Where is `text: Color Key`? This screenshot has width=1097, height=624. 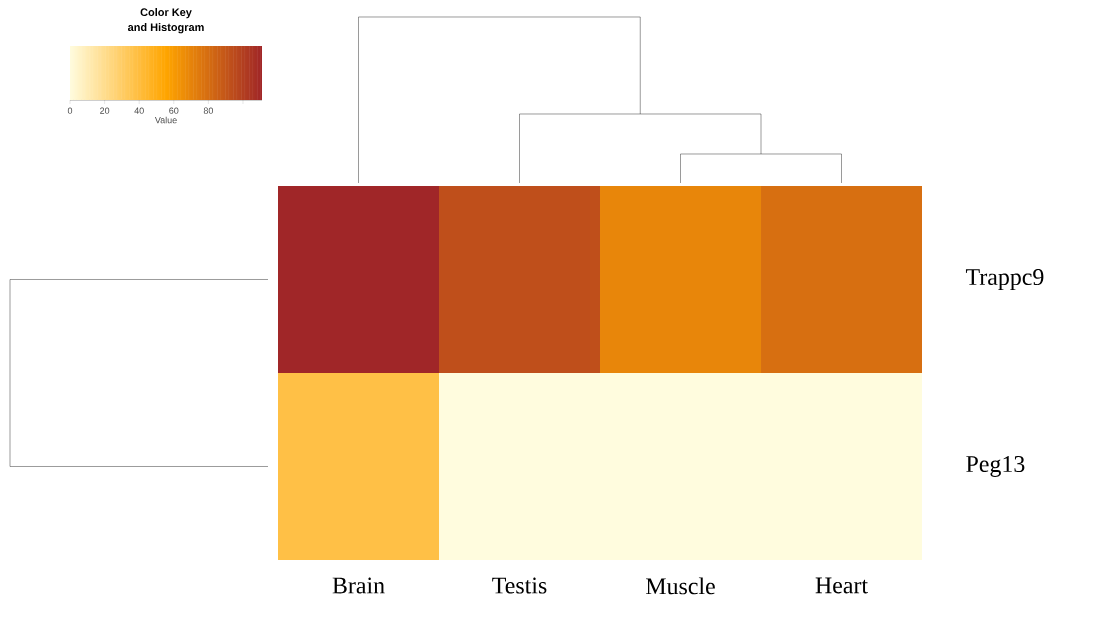
text: Color Key is located at coordinates (166, 13).